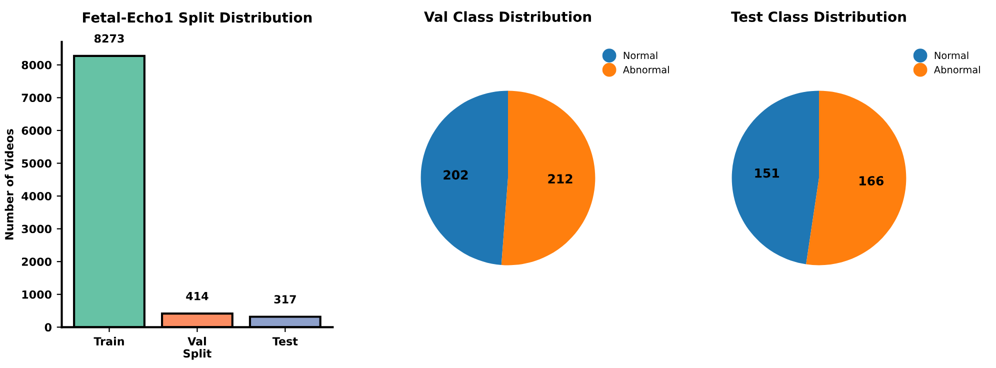  What do you see at coordinates (767, 173) in the screenshot?
I see `data-label: 151` at bounding box center [767, 173].